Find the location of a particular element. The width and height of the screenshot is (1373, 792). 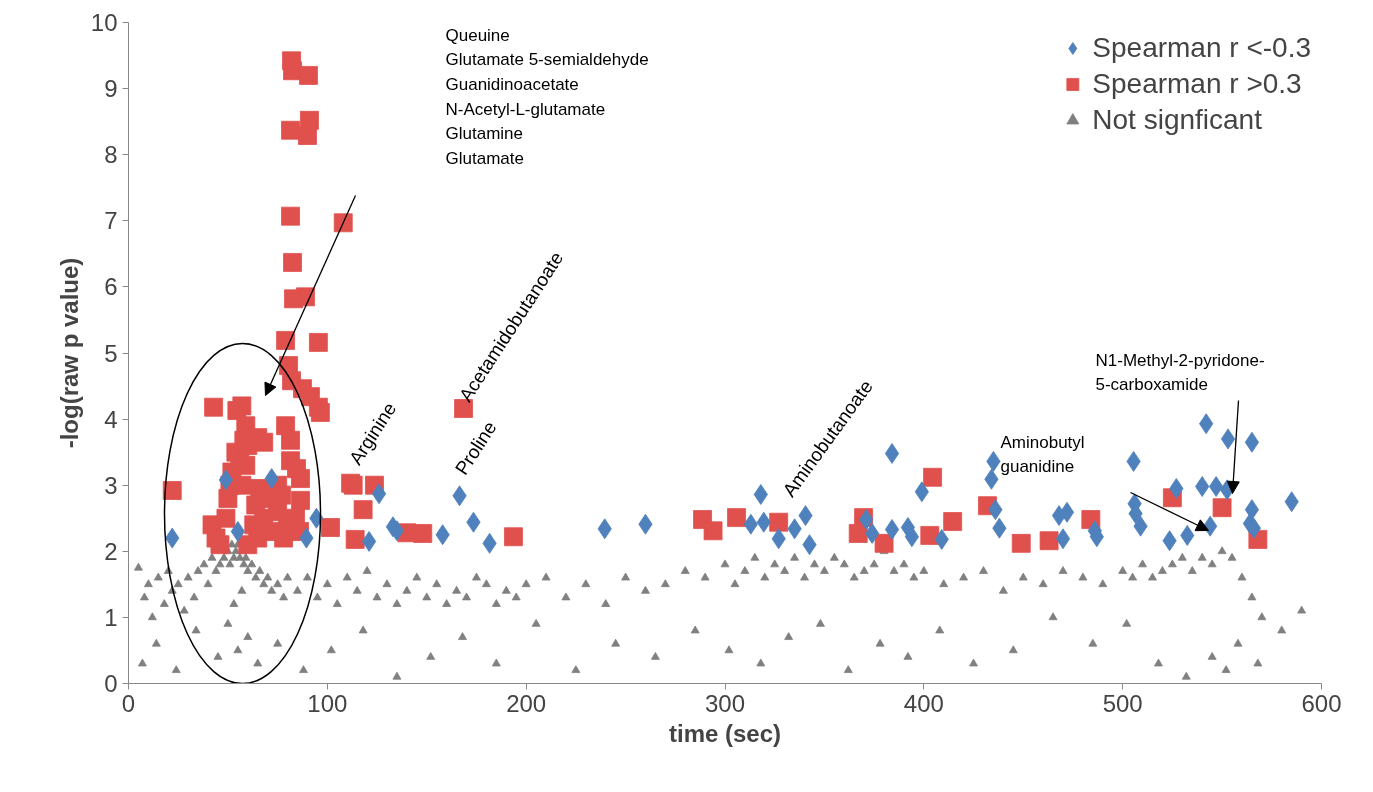

x-tick-label: 0 is located at coordinates (128, 703).